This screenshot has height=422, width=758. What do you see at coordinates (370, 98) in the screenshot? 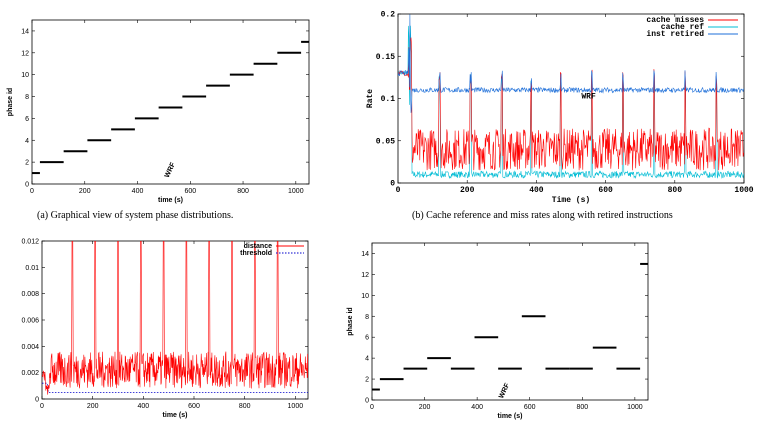
I see `y-axis-label: Rate` at bounding box center [370, 98].